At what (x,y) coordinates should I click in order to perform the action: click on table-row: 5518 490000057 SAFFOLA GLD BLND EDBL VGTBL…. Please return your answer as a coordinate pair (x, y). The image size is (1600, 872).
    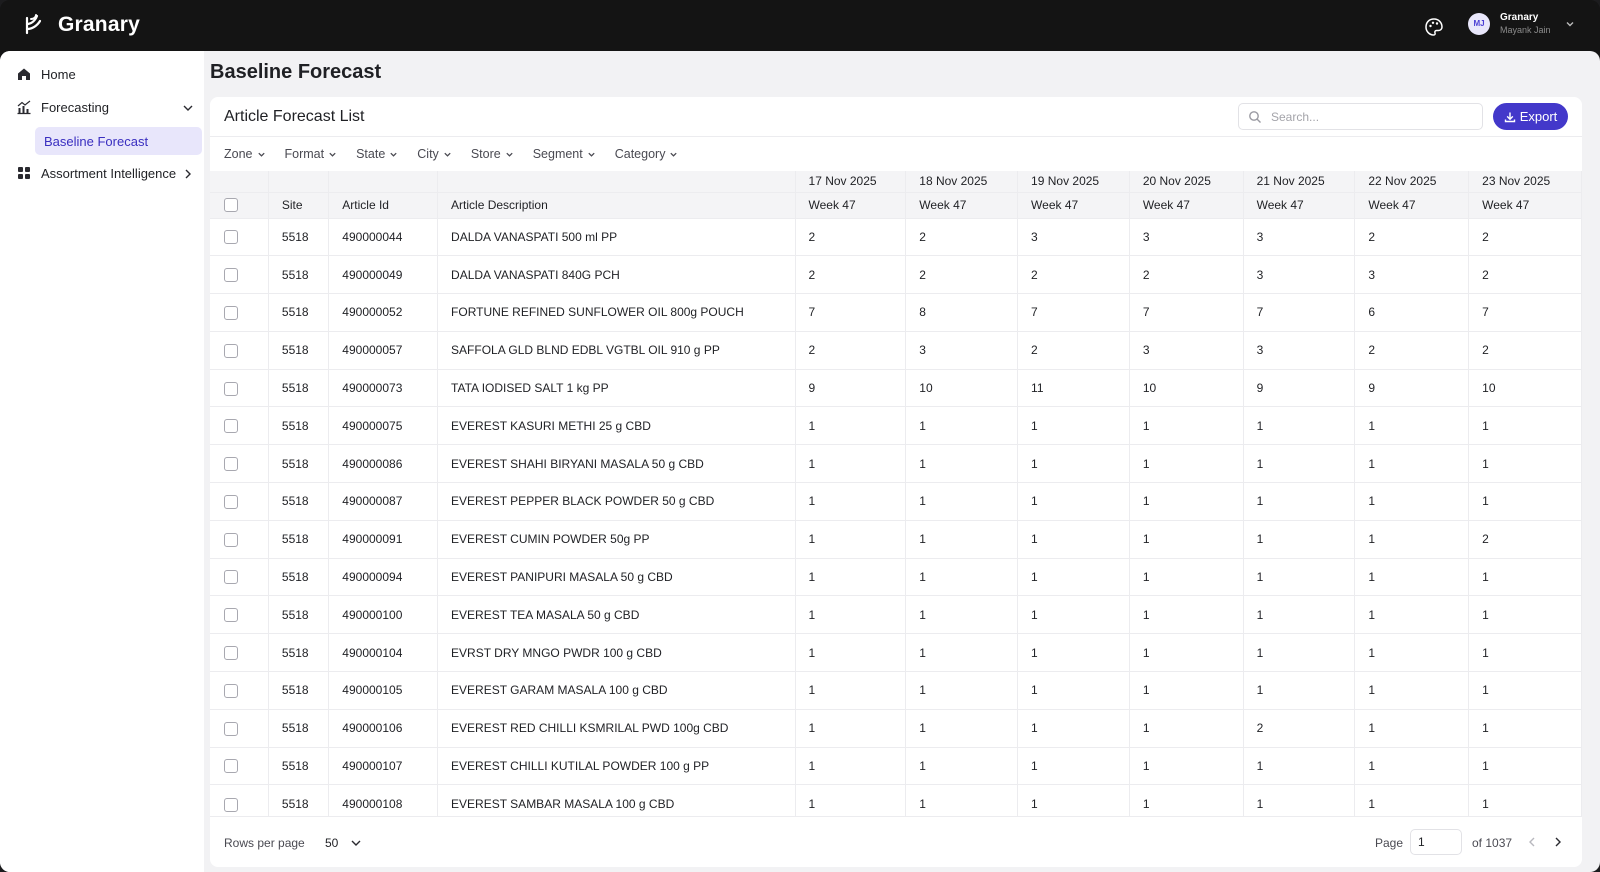
    Looking at the image, I should click on (896, 350).